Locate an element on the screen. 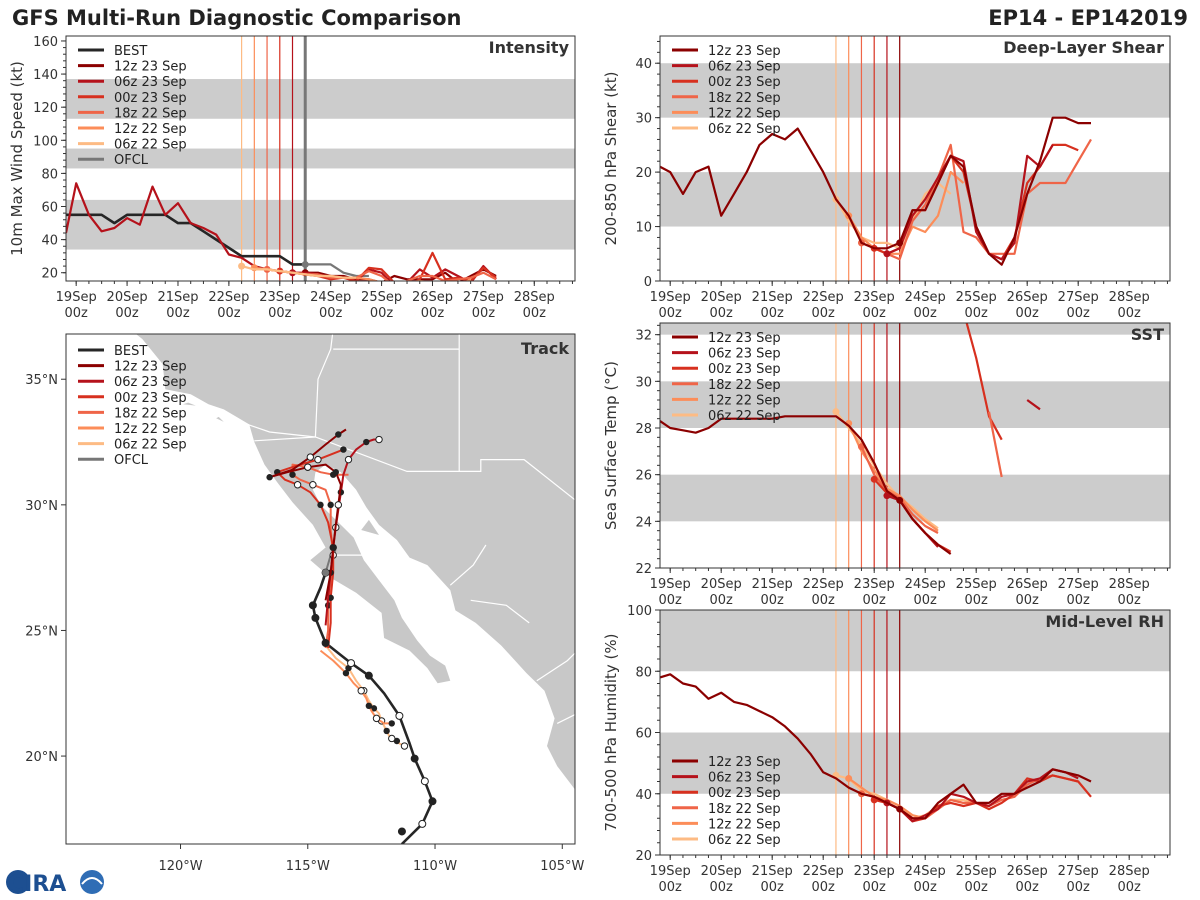 The width and height of the screenshot is (1200, 900). sst-frame is located at coordinates (915, 445).